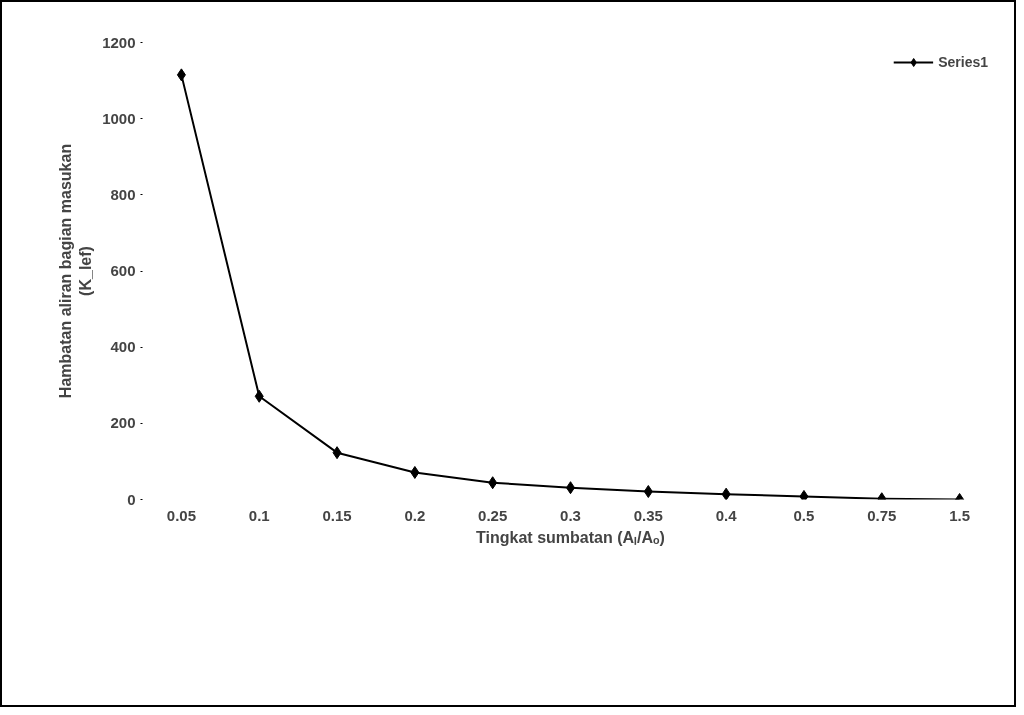 This screenshot has height=715, width=1024. I want to click on x-tick-label: 0.15, so click(337, 515).